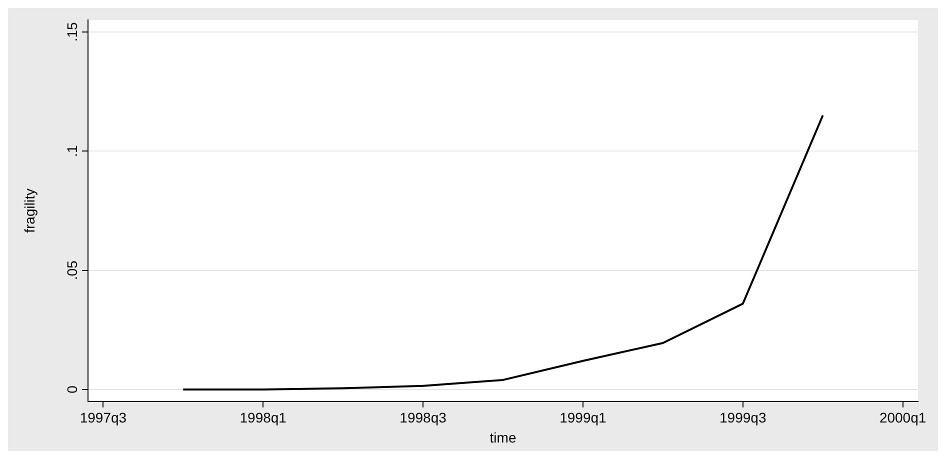  I want to click on y-tick-label: .1, so click(72, 151).